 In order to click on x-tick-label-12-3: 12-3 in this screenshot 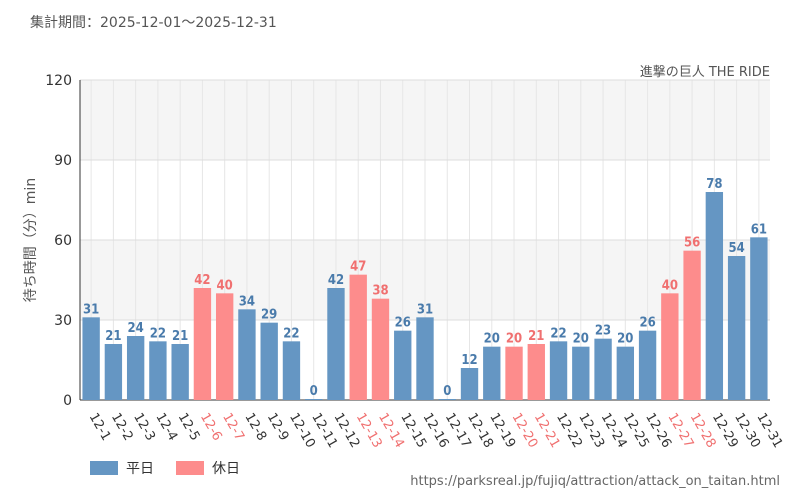, I will do `click(144, 427)`.